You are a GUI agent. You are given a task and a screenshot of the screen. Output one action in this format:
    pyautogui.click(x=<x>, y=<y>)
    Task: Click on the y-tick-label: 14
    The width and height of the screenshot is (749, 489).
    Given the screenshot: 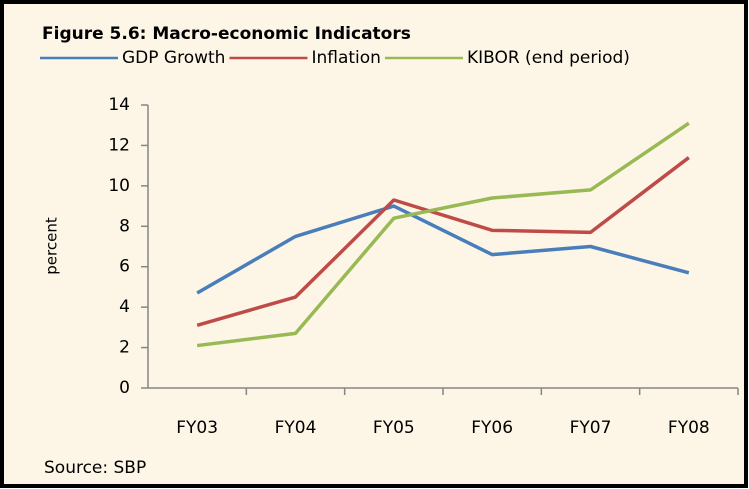 What is the action you would take?
    pyautogui.click(x=119, y=105)
    